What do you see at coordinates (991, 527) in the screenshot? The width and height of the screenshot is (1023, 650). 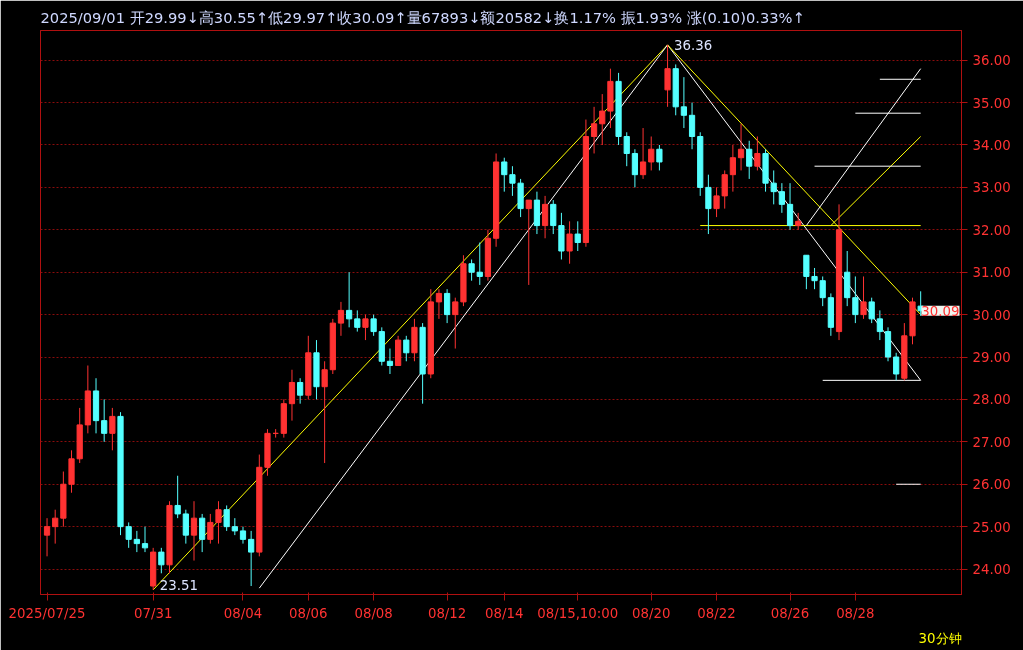 I see `y-tick-label: 25.00` at bounding box center [991, 527].